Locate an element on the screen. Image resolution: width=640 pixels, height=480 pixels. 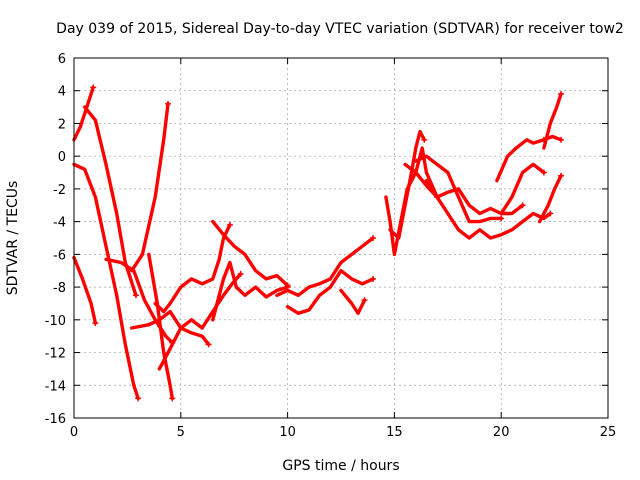
y-tick-label: 0 is located at coordinates (62, 157).